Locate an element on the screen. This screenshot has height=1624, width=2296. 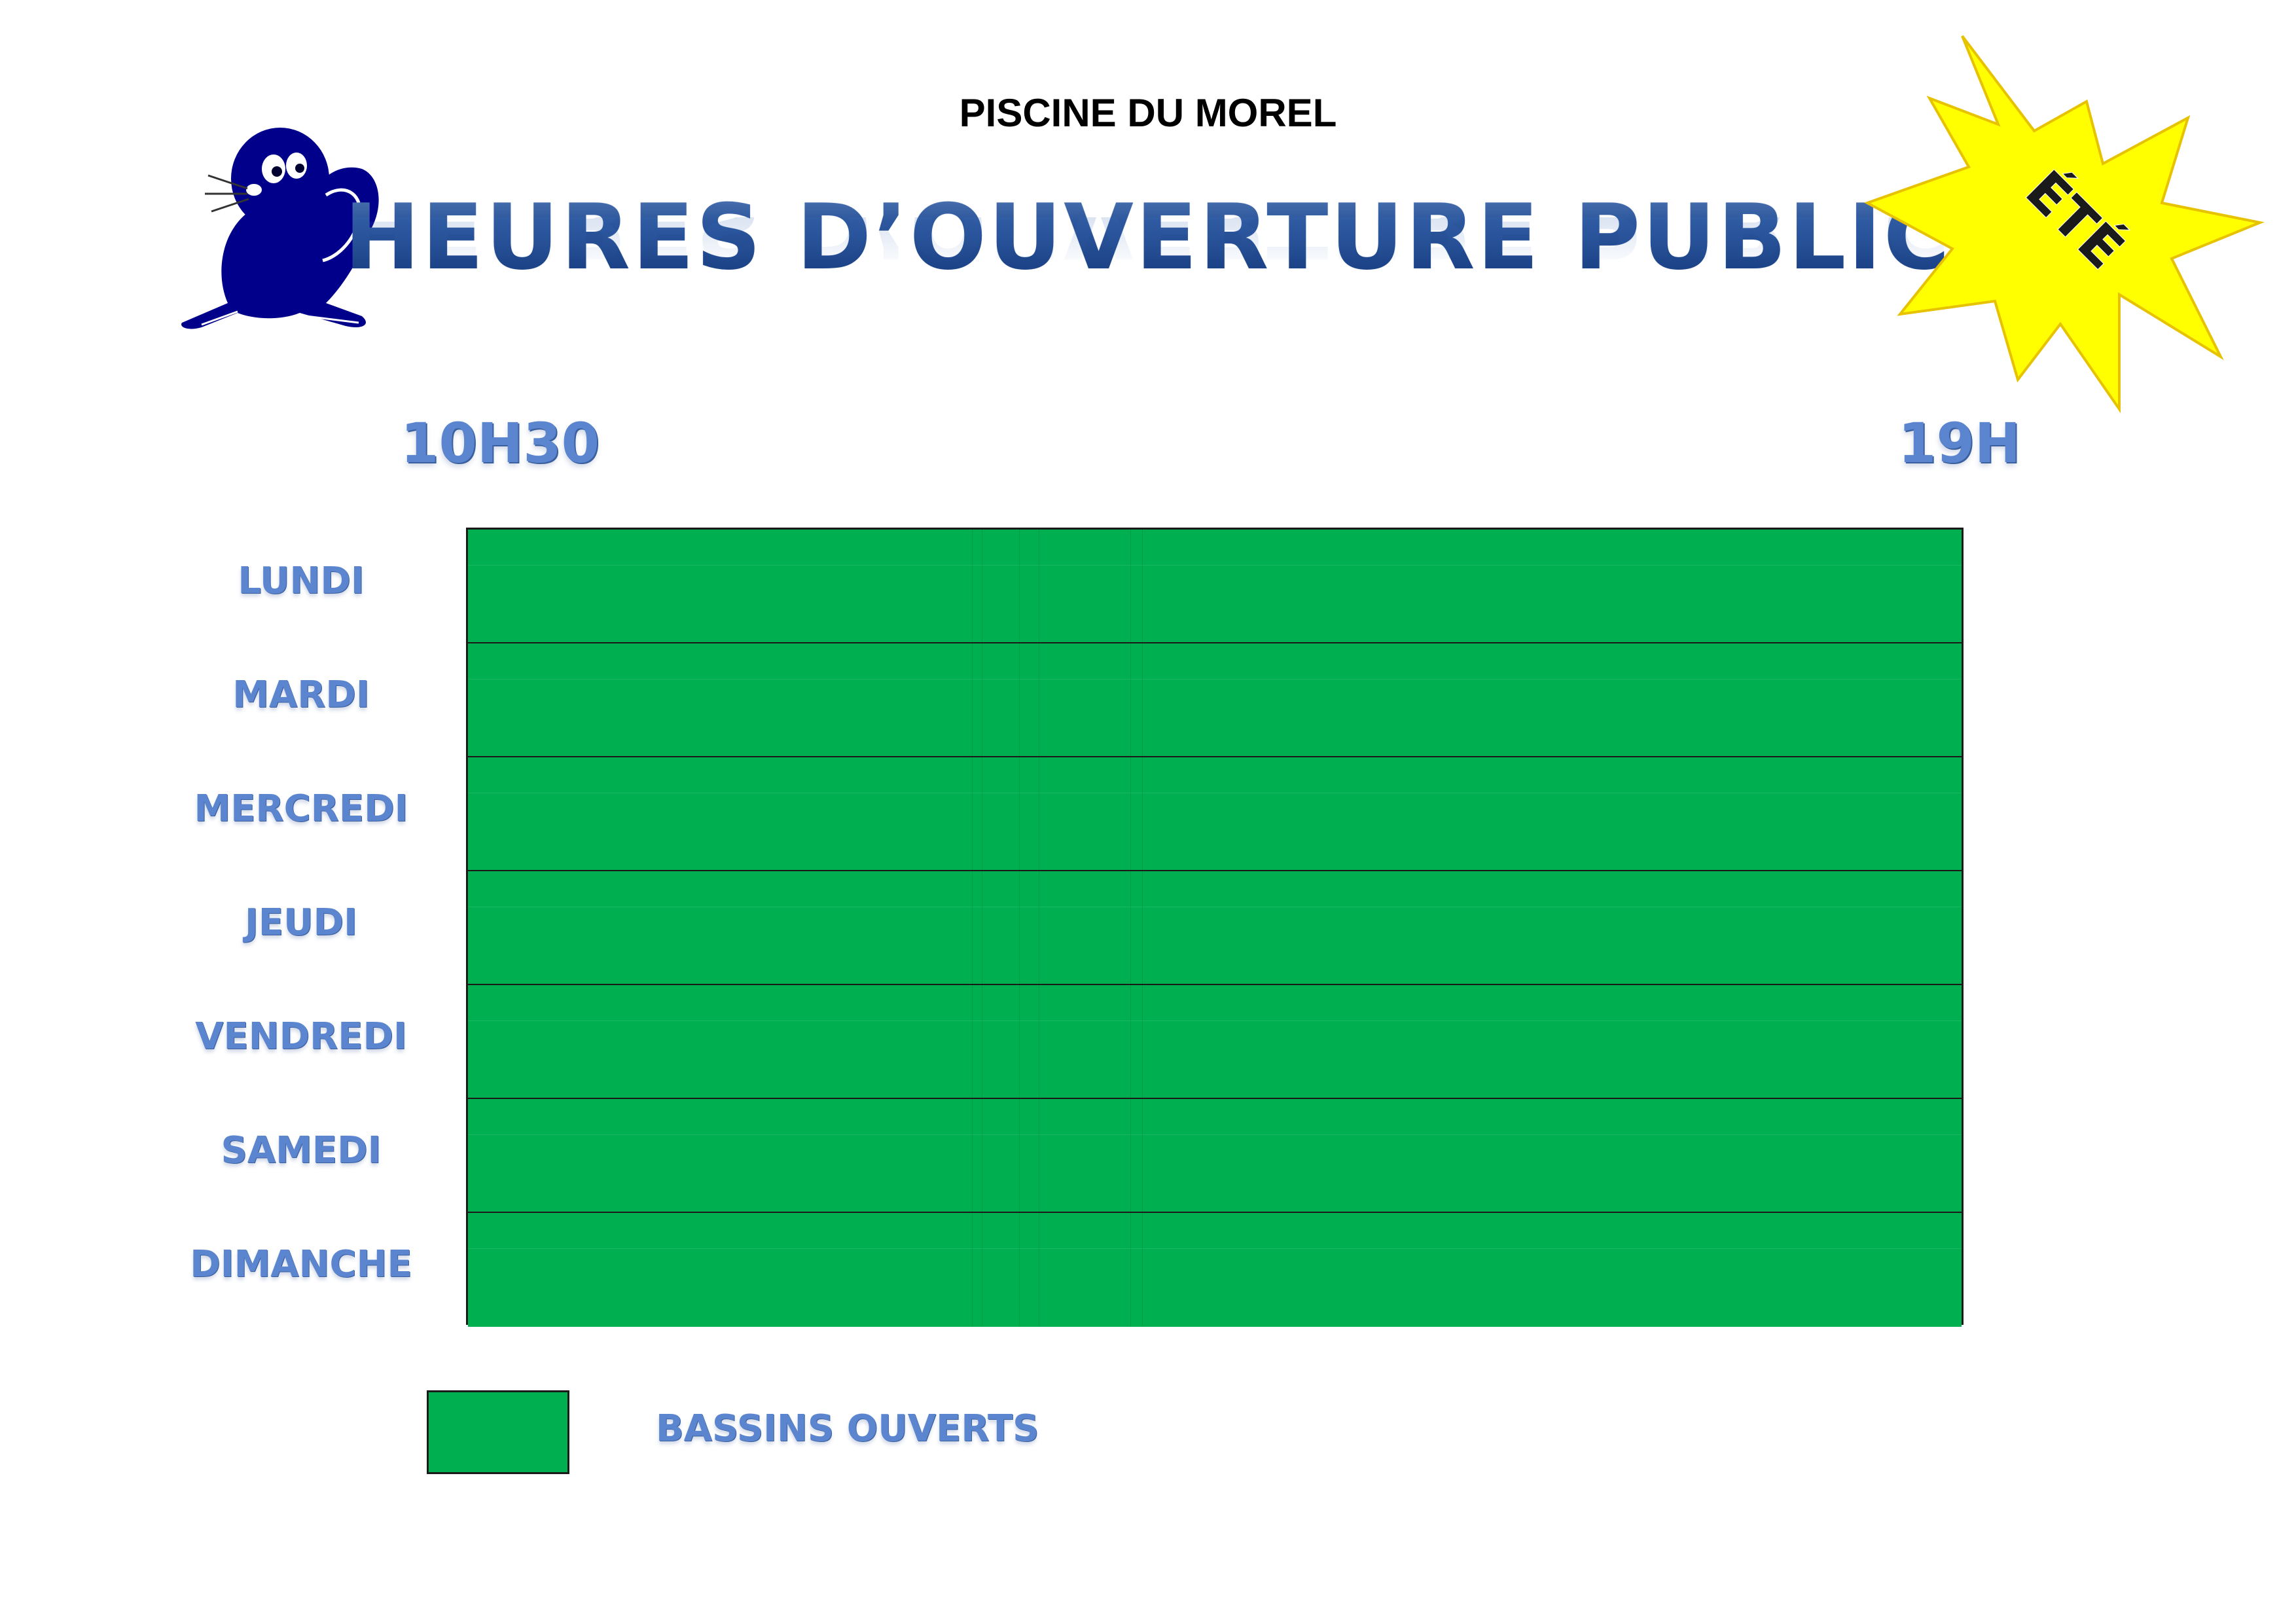
closing-time: 19H is located at coordinates (1959, 443).